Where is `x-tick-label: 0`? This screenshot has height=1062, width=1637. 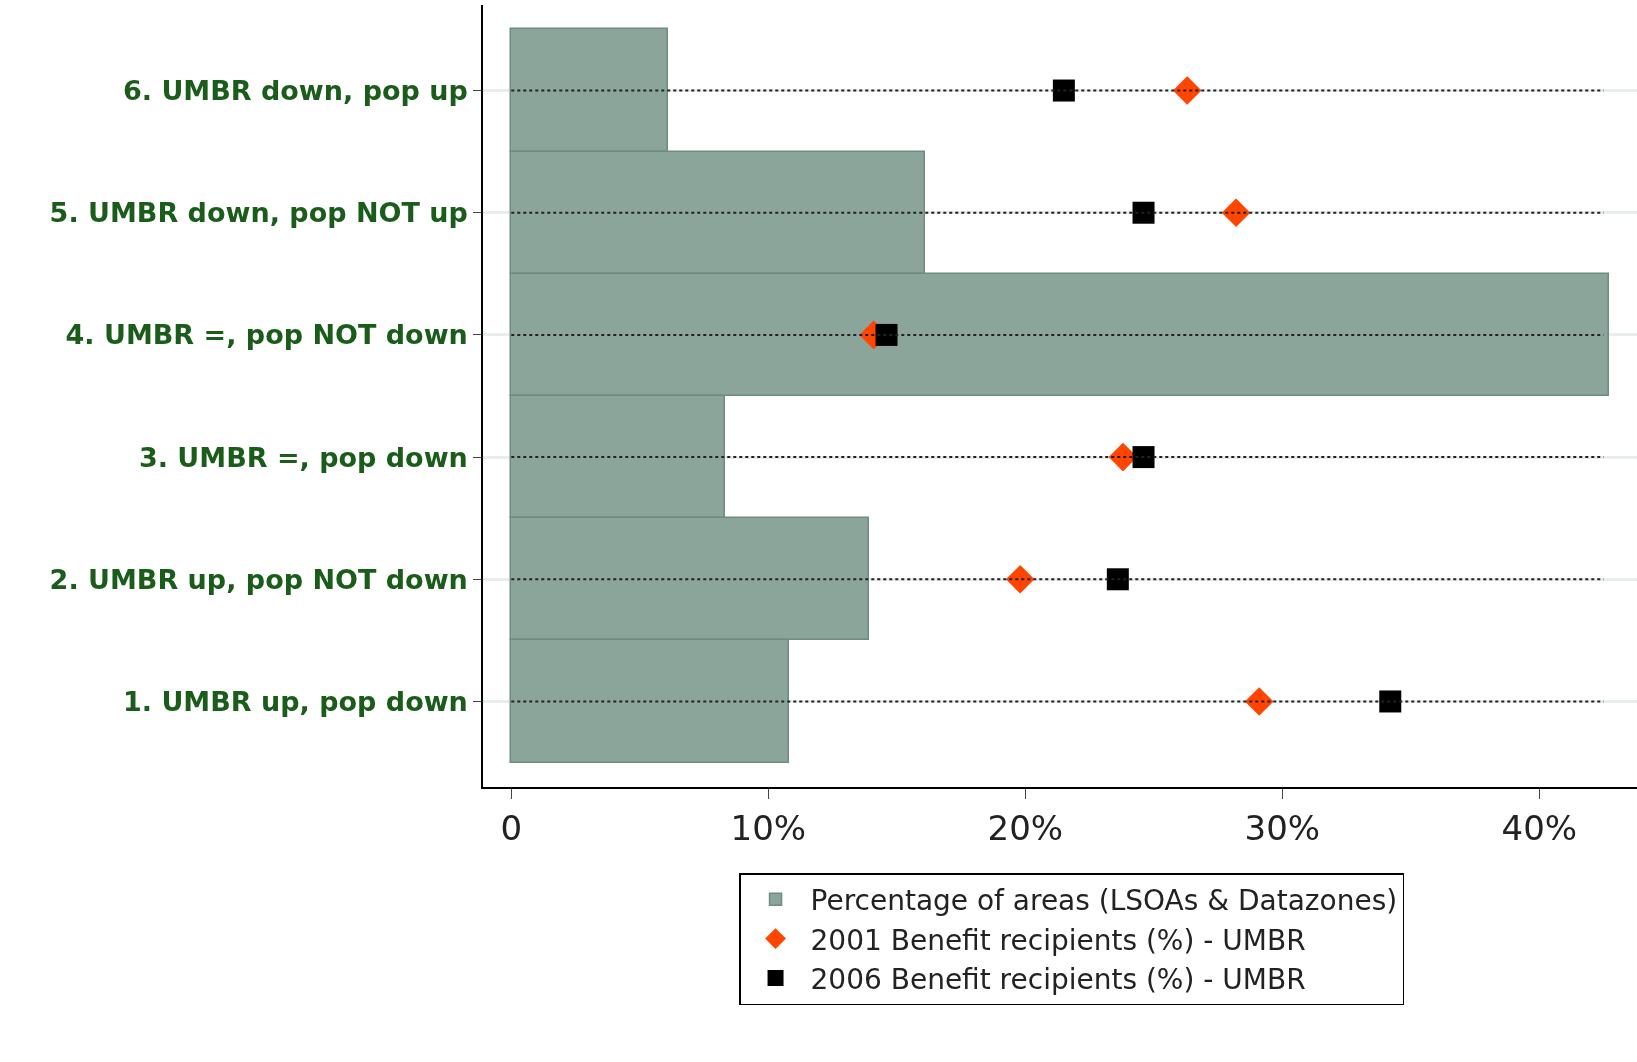
x-tick-label: 0 is located at coordinates (511, 827).